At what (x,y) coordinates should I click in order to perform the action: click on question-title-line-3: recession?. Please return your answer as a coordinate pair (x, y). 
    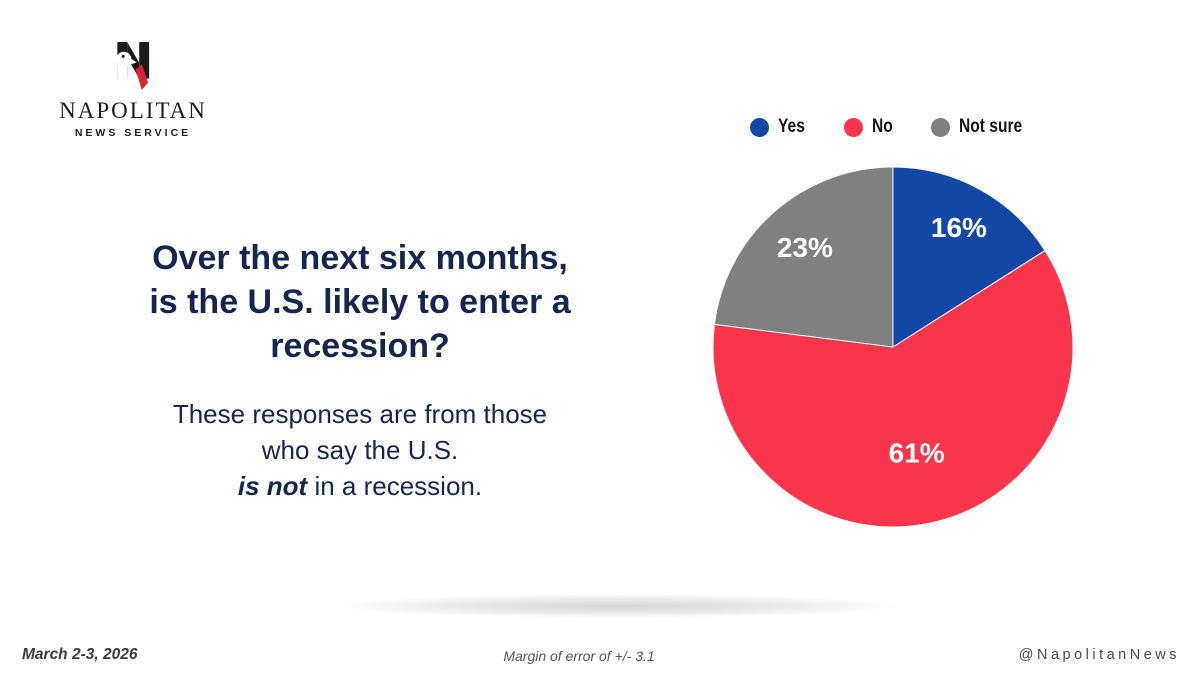
    Looking at the image, I should click on (360, 346).